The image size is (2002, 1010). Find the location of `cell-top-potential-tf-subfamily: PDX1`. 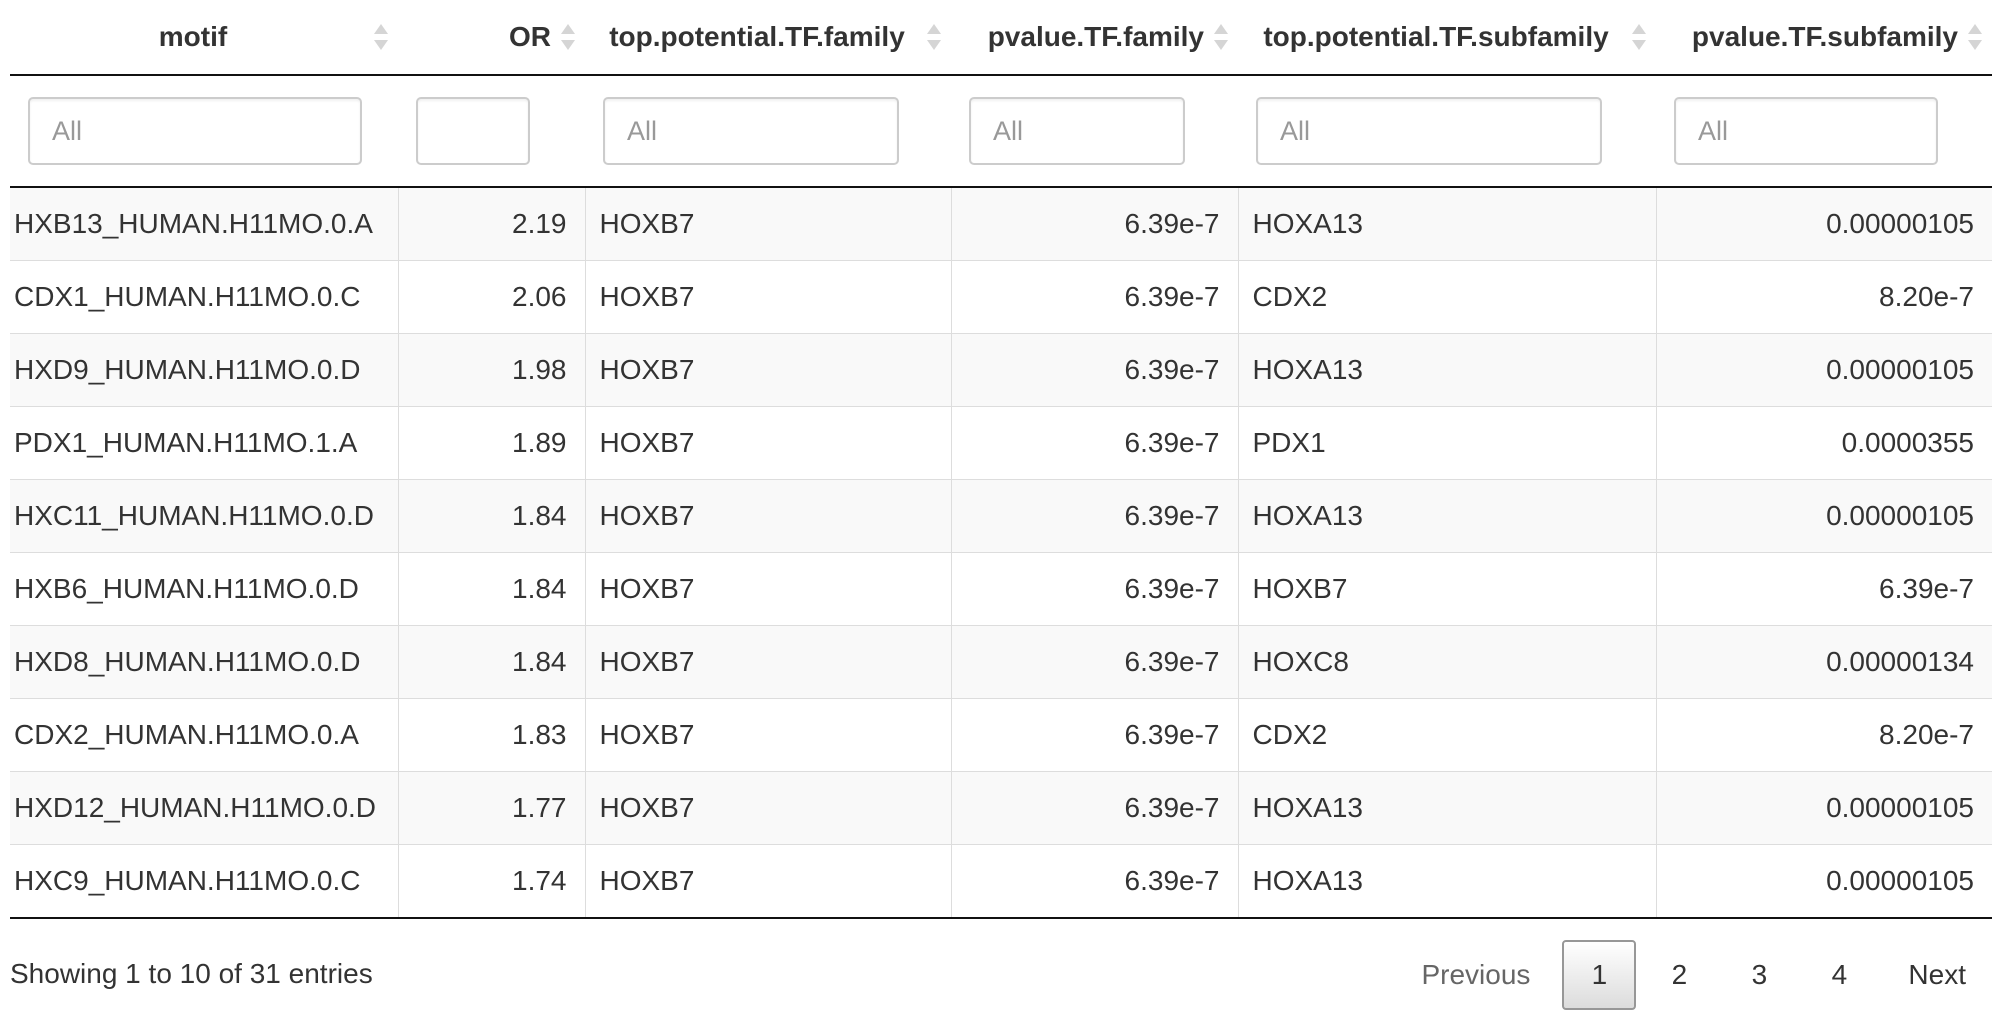

cell-top-potential-tf-subfamily: PDX1 is located at coordinates (1446, 443).